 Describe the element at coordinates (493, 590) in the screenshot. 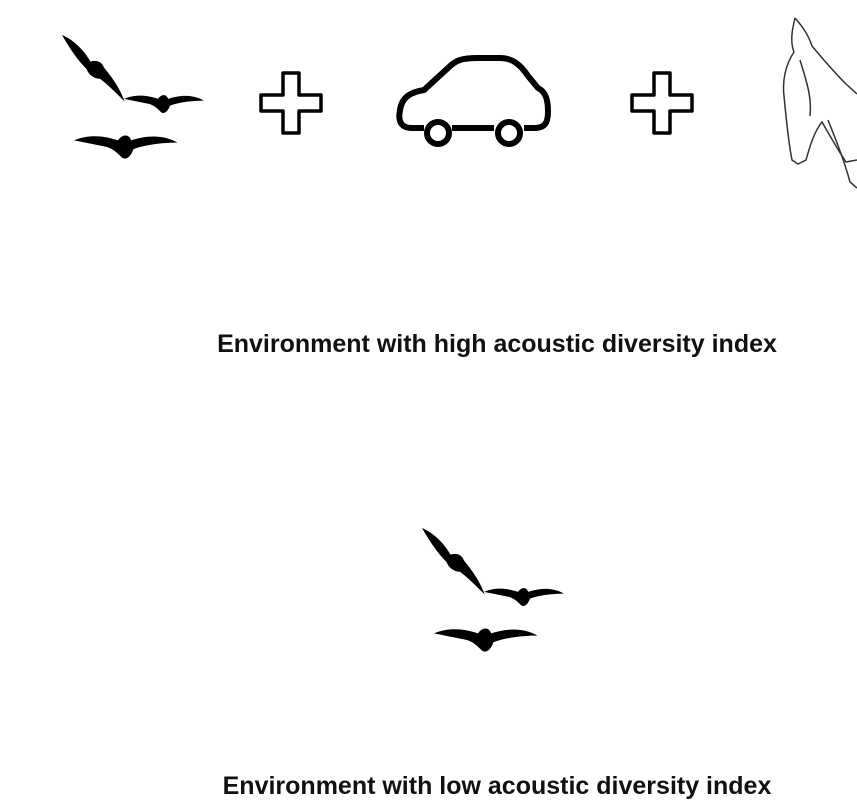

I see `flock-low` at that location.